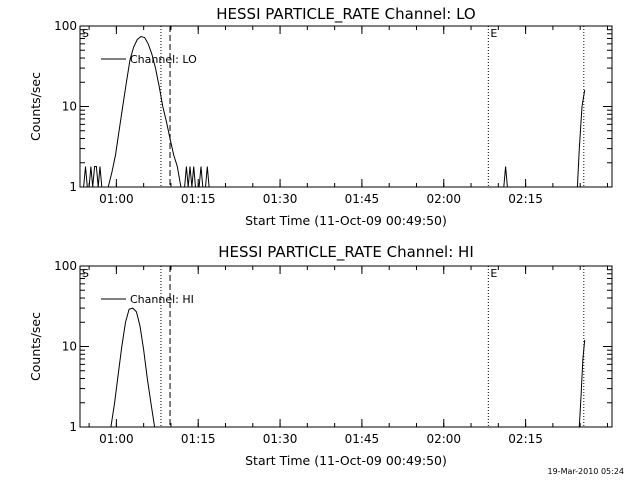 This screenshot has height=480, width=640. I want to click on legend-label: Channel: HI, so click(162, 299).